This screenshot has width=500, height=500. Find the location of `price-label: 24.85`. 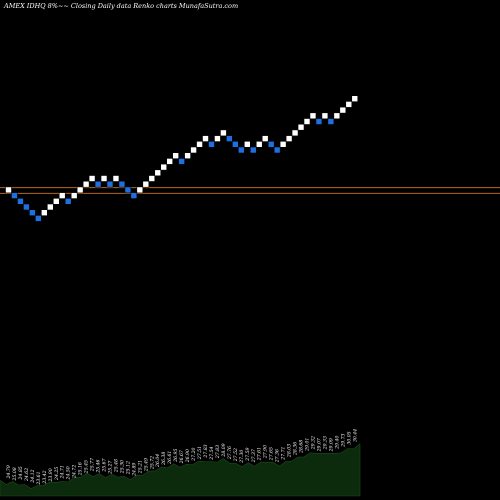

price-label: 24.85 is located at coordinates (21, 473).